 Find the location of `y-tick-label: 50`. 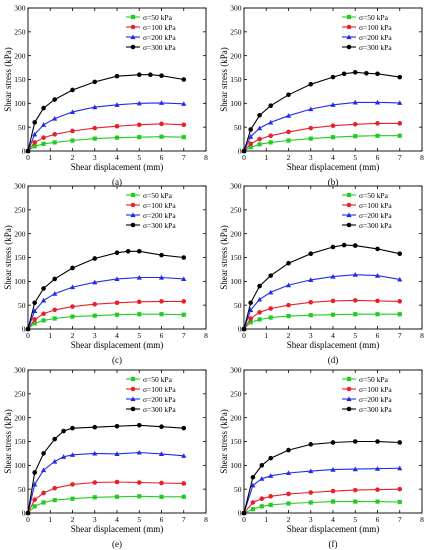

y-tick-label: 50 is located at coordinates (22, 489).